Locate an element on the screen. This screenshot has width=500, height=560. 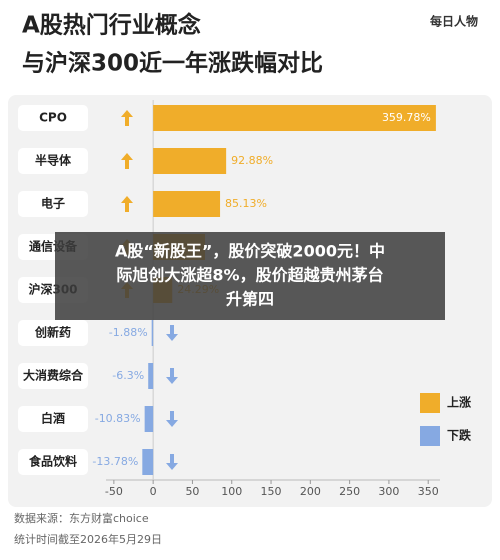
category-label: 创新药 is located at coordinates (52, 332).